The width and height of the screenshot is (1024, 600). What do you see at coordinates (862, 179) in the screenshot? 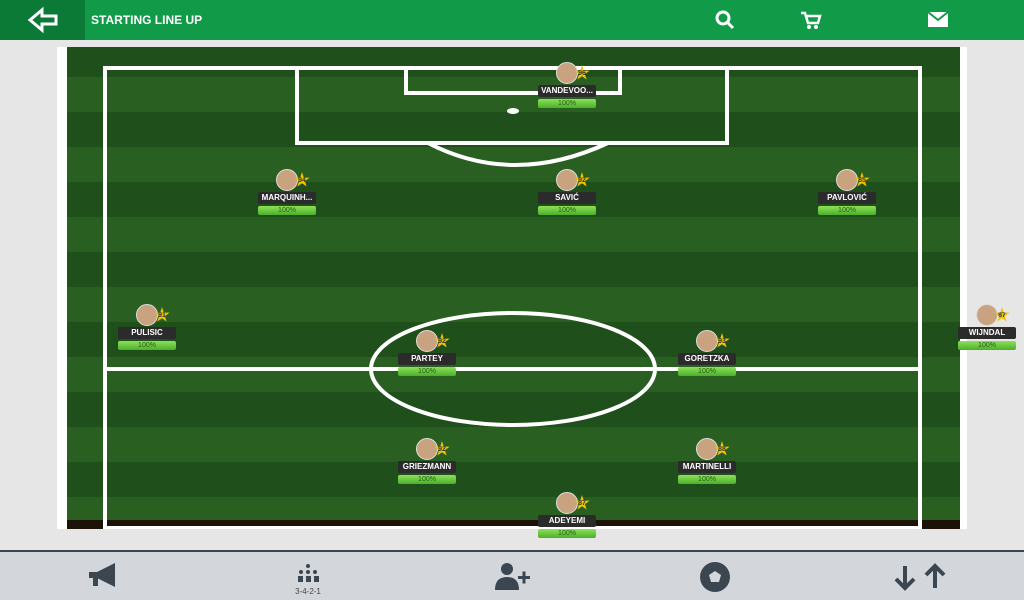
I see `player-rating: 85` at bounding box center [862, 179].